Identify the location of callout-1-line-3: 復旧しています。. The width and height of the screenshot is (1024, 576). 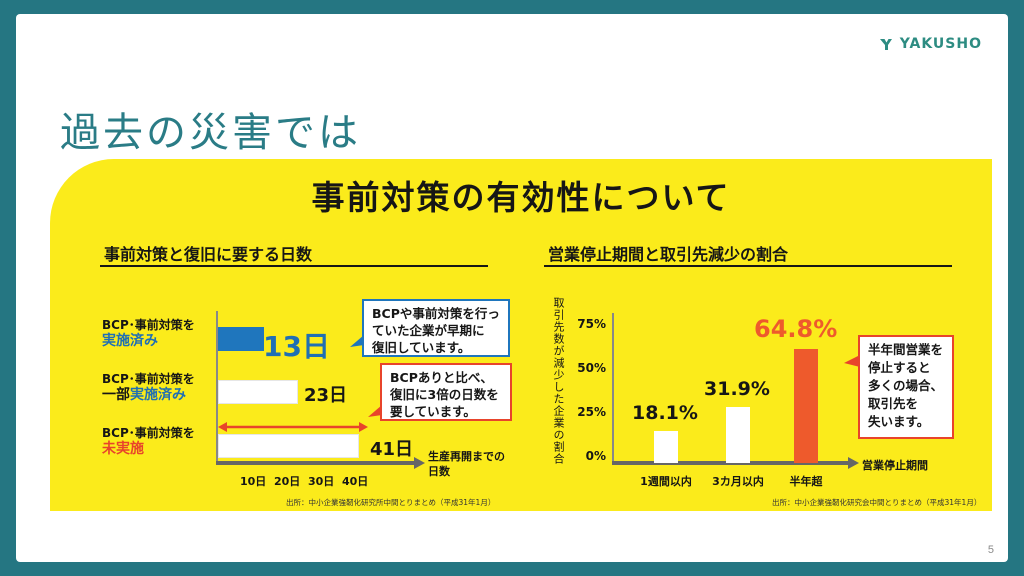
(421, 347).